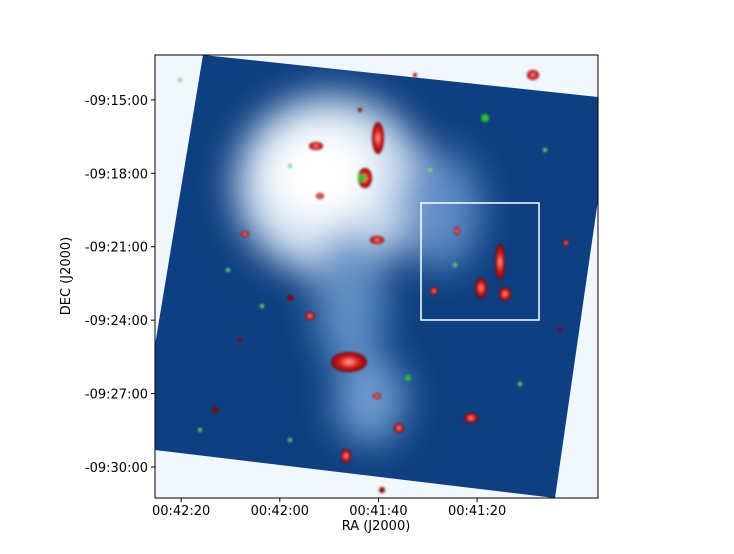 The image size is (734, 554). I want to click on y-tick-label: -09:24:00, so click(116, 321).